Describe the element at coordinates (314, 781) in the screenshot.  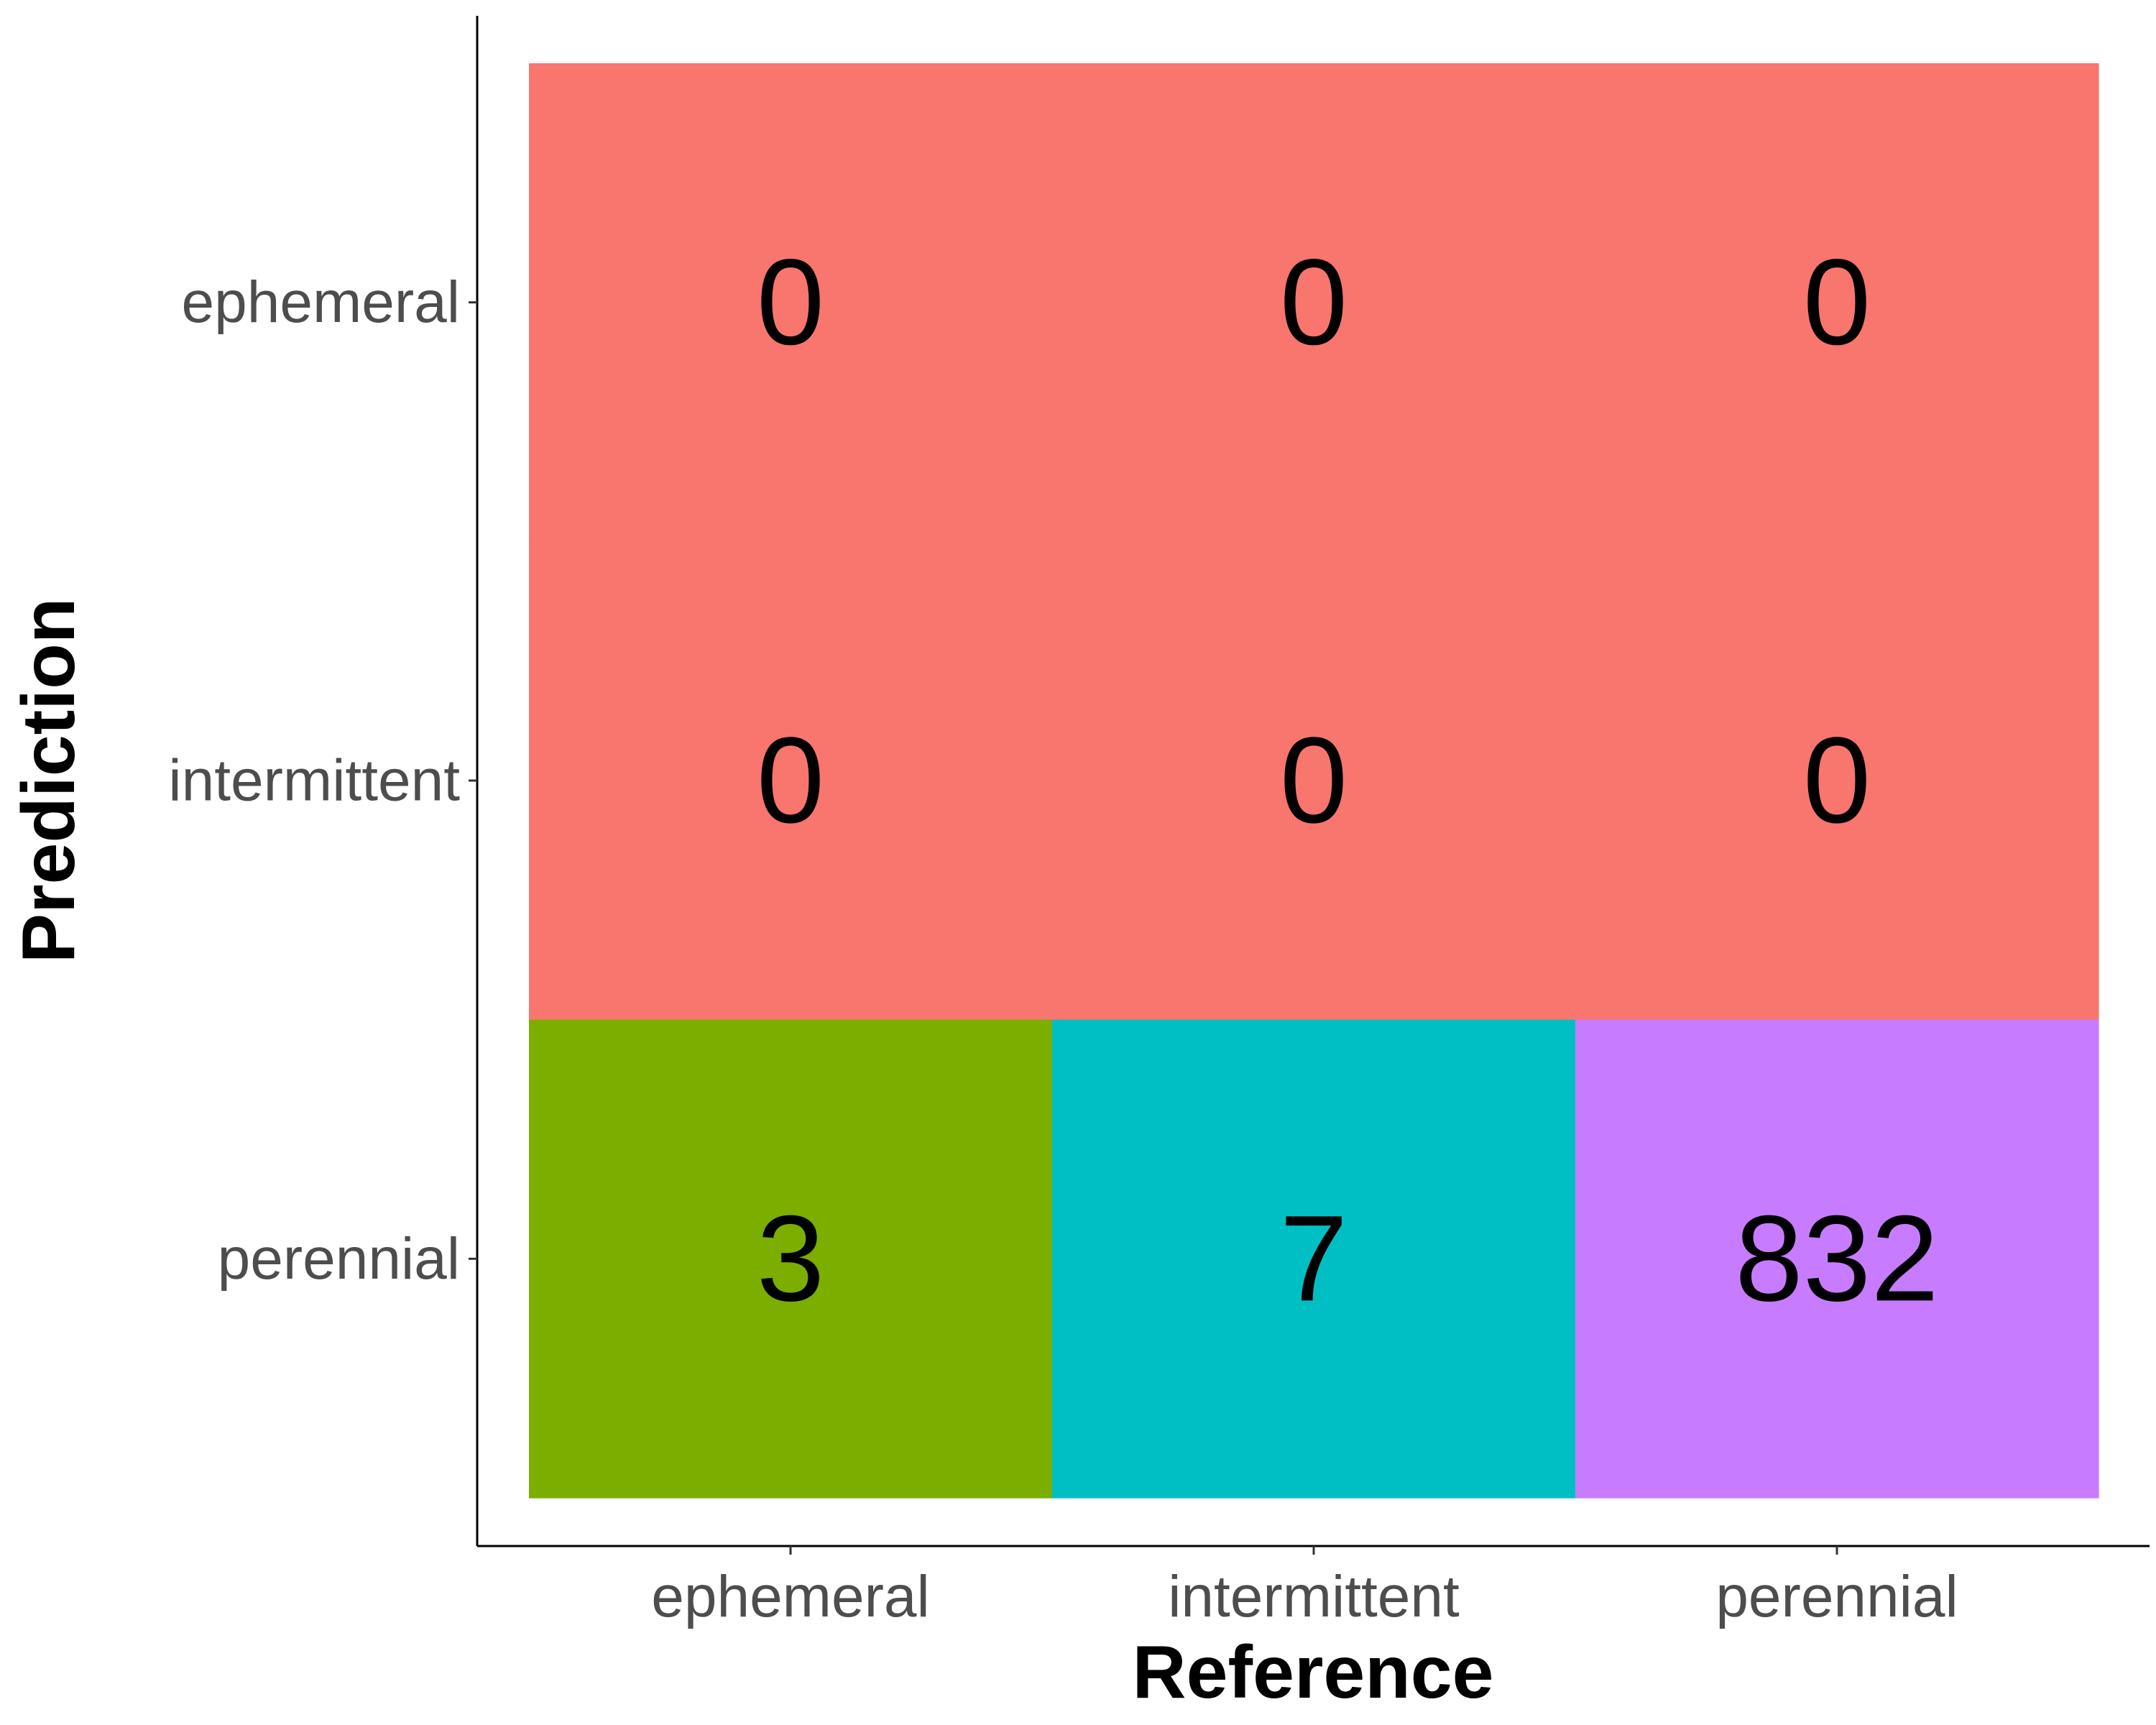
I see `y-tick-label-intermittent: intermittent` at that location.